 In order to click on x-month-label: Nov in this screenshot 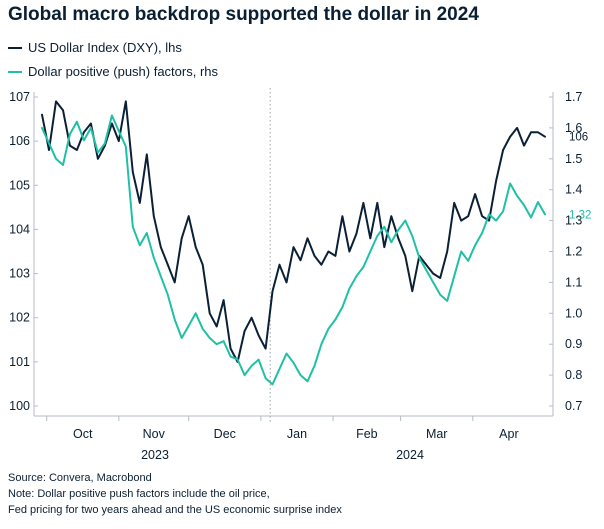, I will do `click(154, 434)`.